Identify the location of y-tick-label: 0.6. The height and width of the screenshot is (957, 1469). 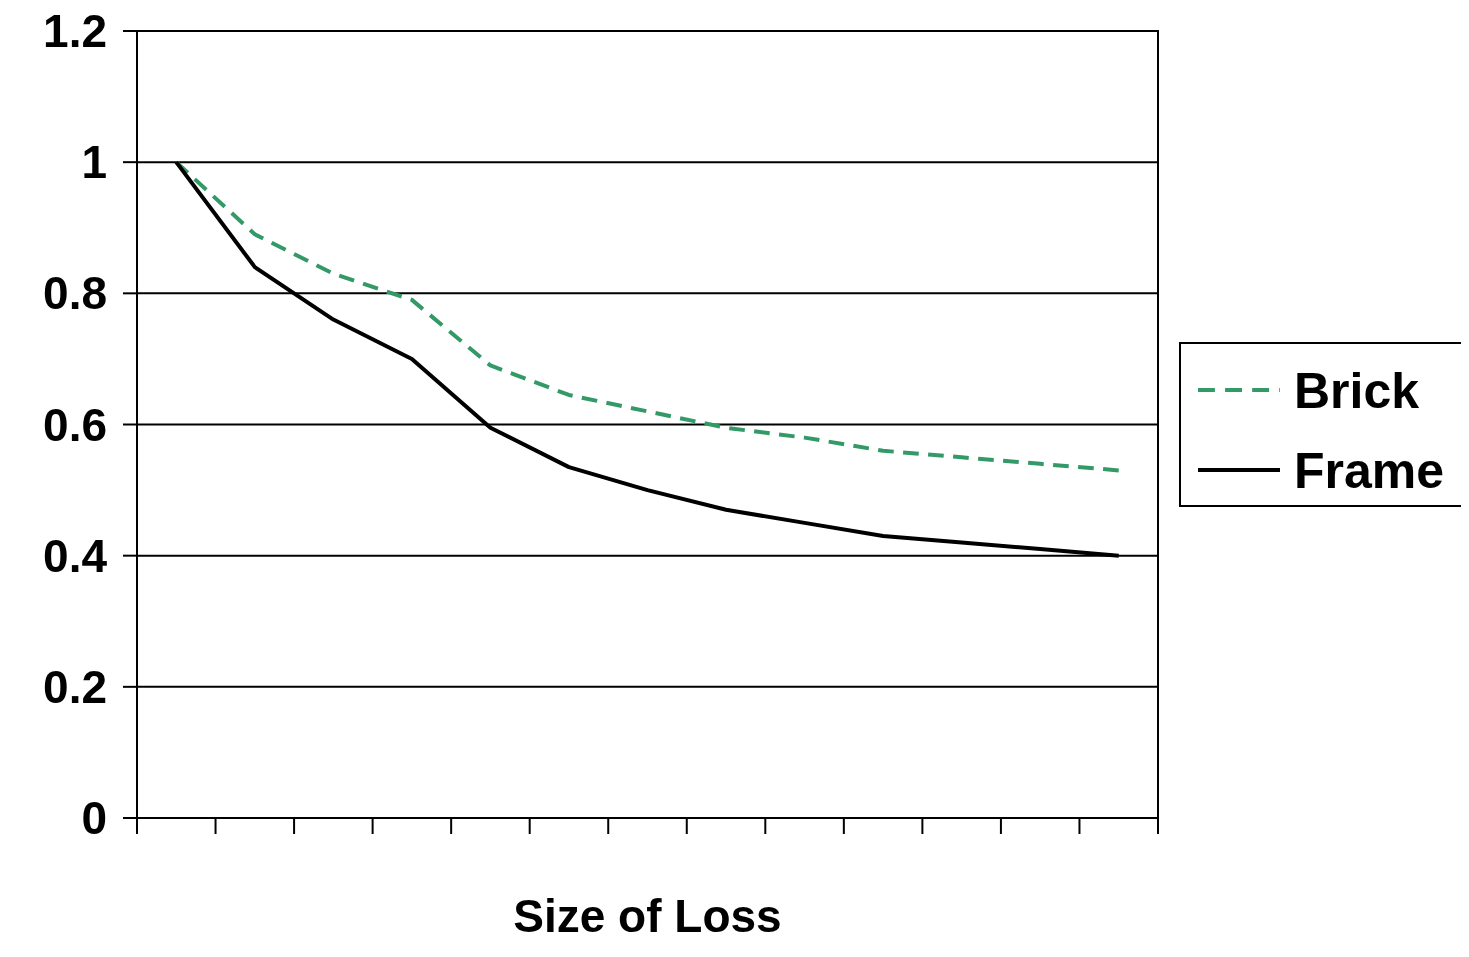
(75, 424).